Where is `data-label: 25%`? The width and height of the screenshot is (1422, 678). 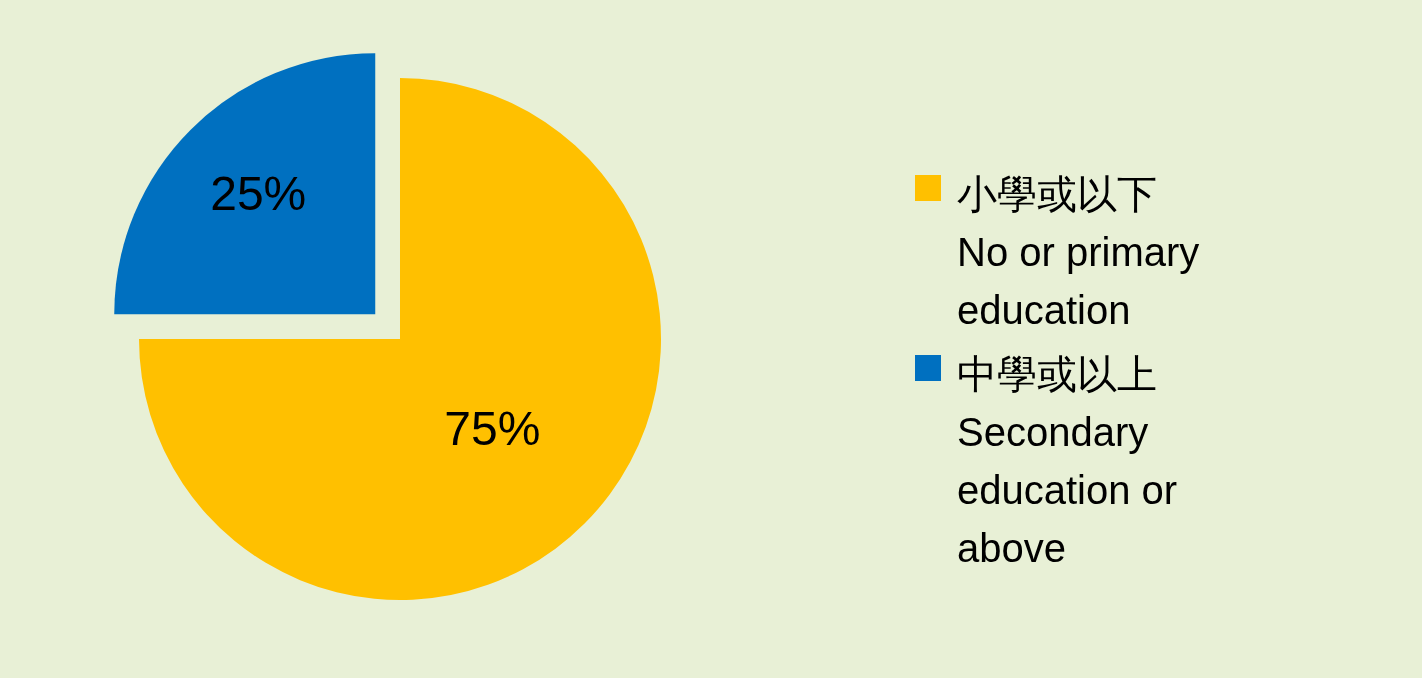
data-label: 25% is located at coordinates (258, 194).